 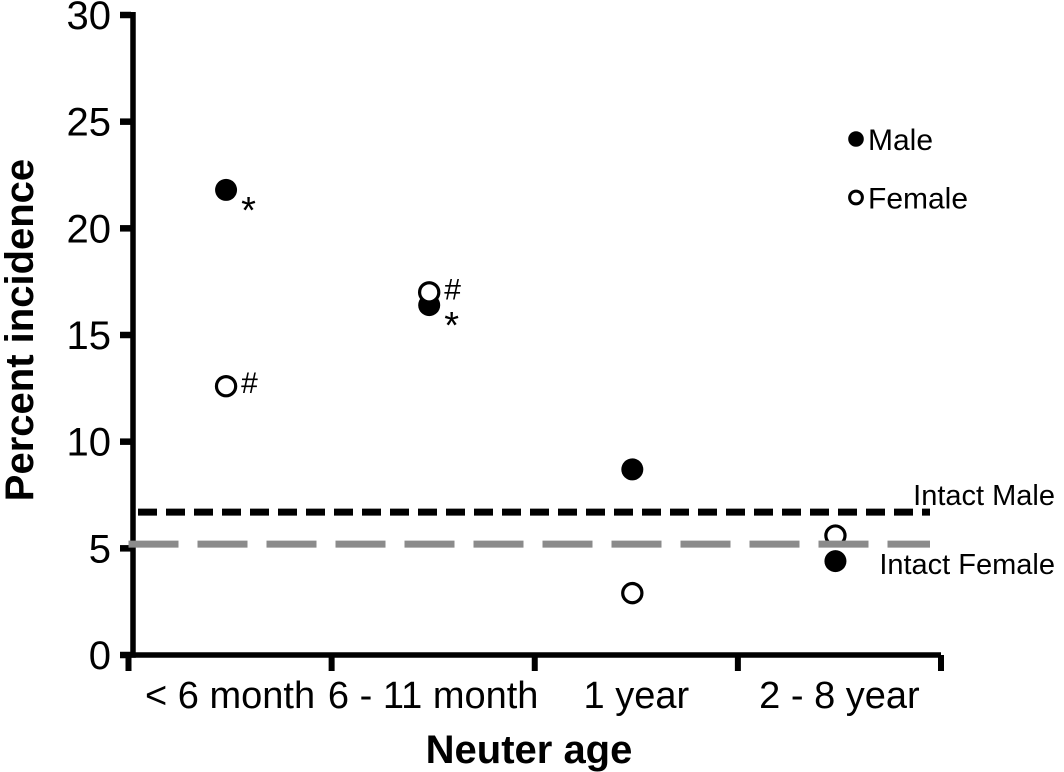 What do you see at coordinates (21, 330) in the screenshot?
I see `y-axis-title: Percent incidence` at bounding box center [21, 330].